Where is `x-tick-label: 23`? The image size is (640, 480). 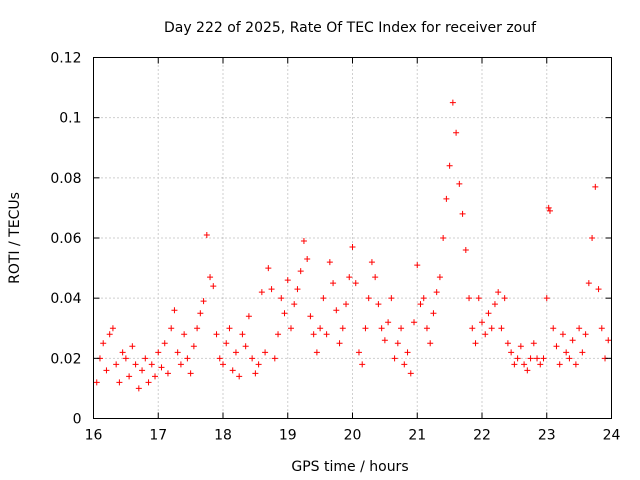 x-tick-label: 23 is located at coordinates (547, 436).